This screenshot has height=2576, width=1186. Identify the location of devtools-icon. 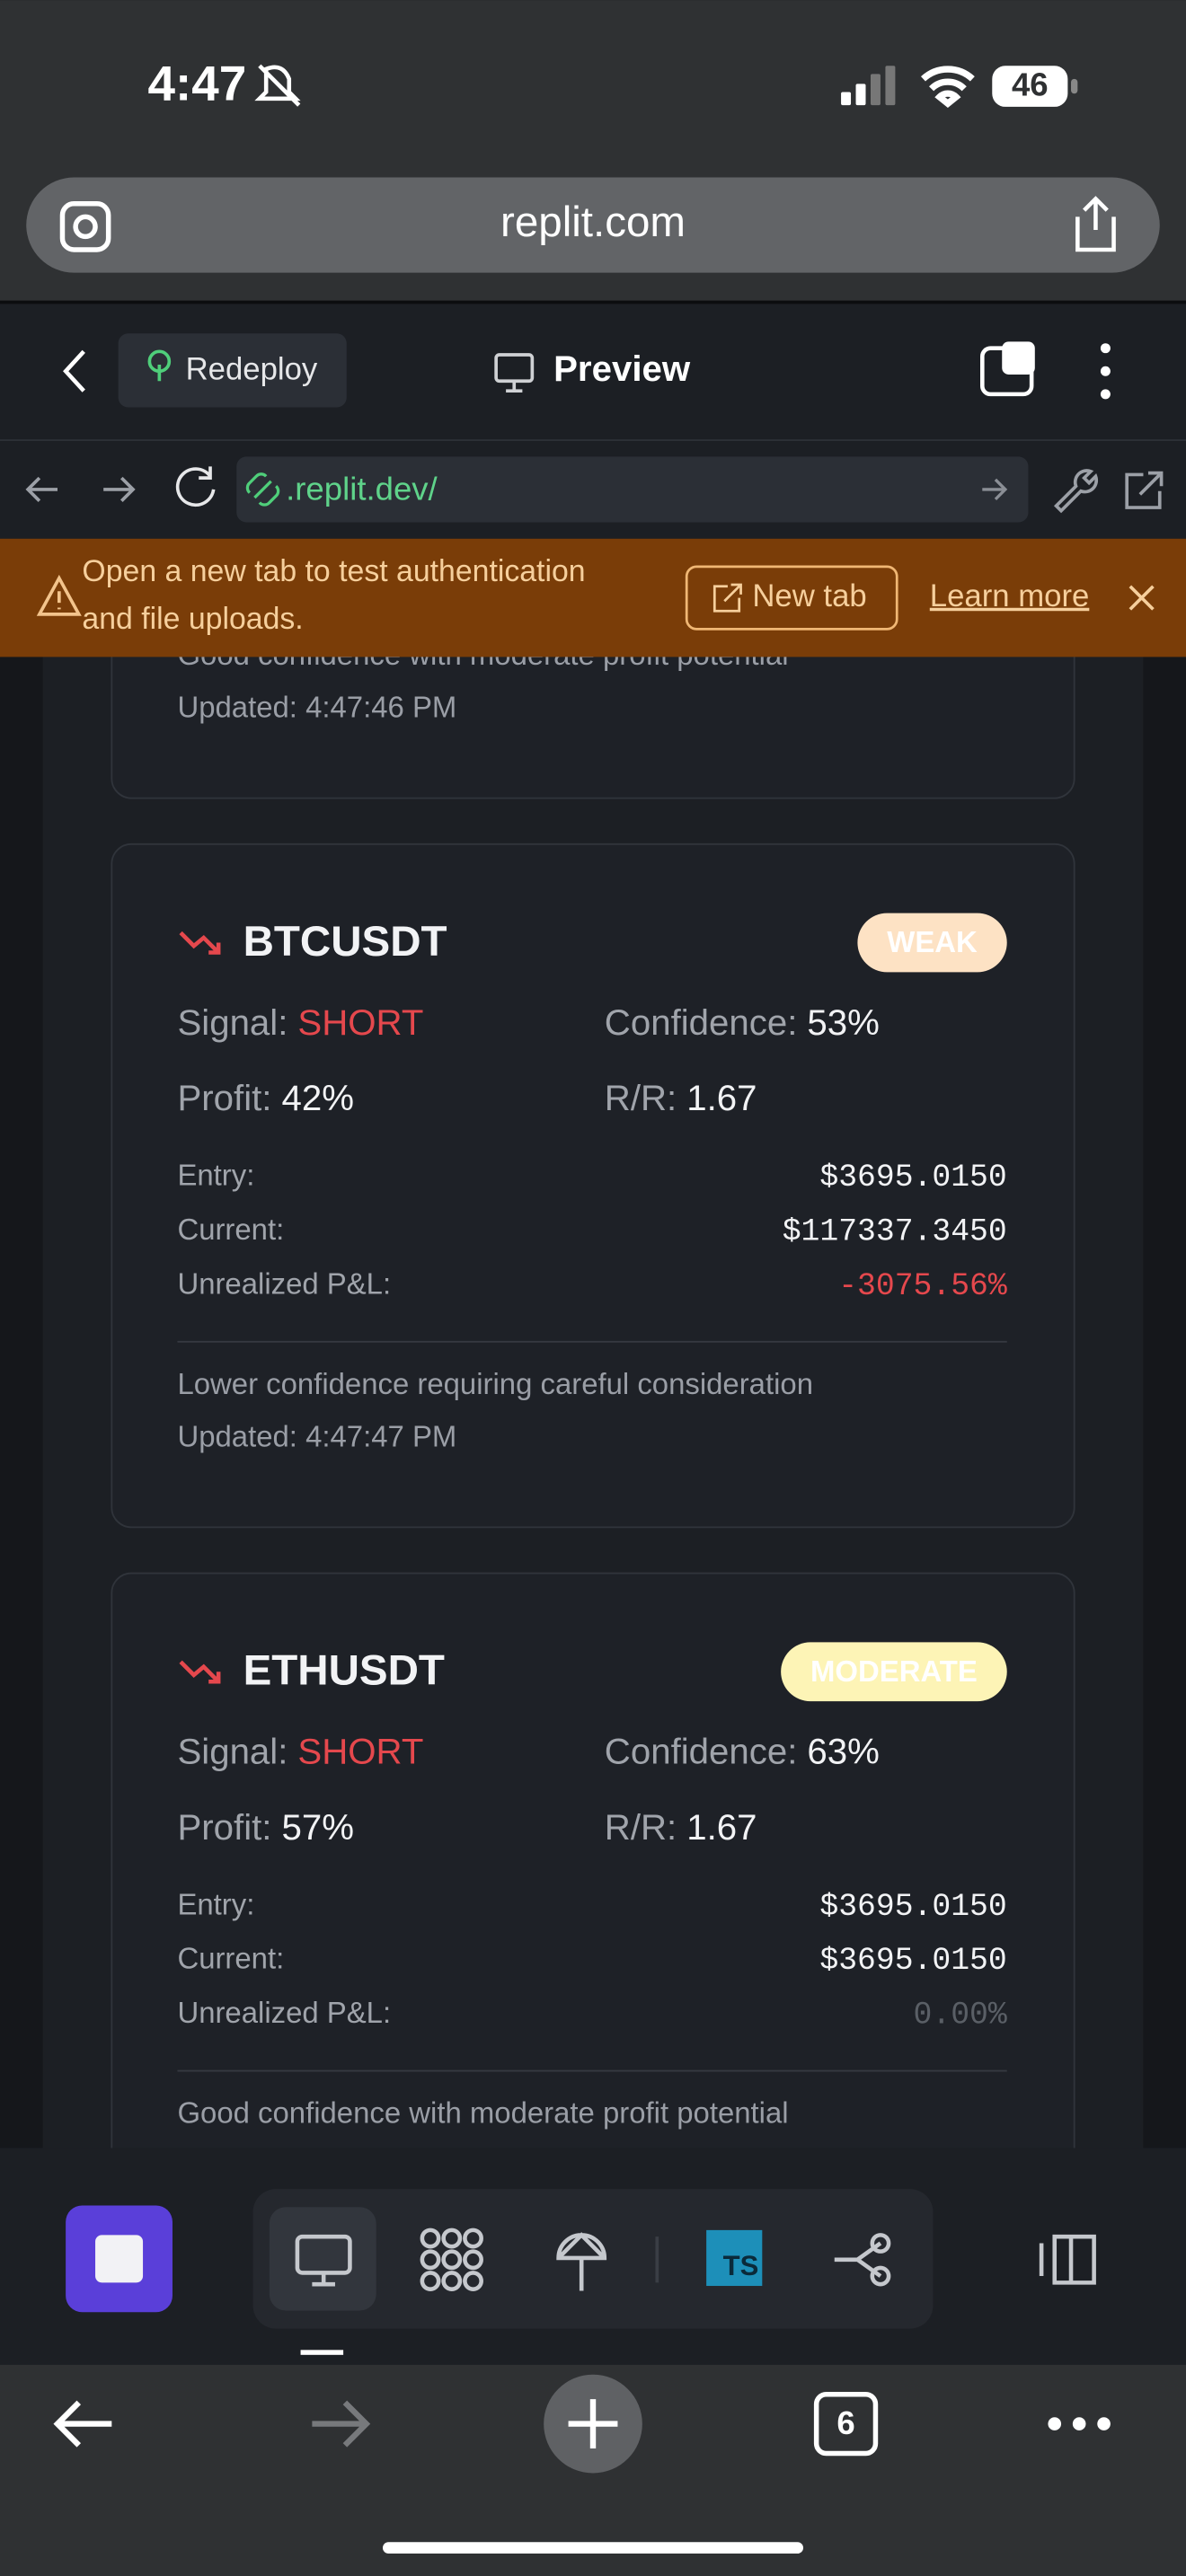
(1076, 491).